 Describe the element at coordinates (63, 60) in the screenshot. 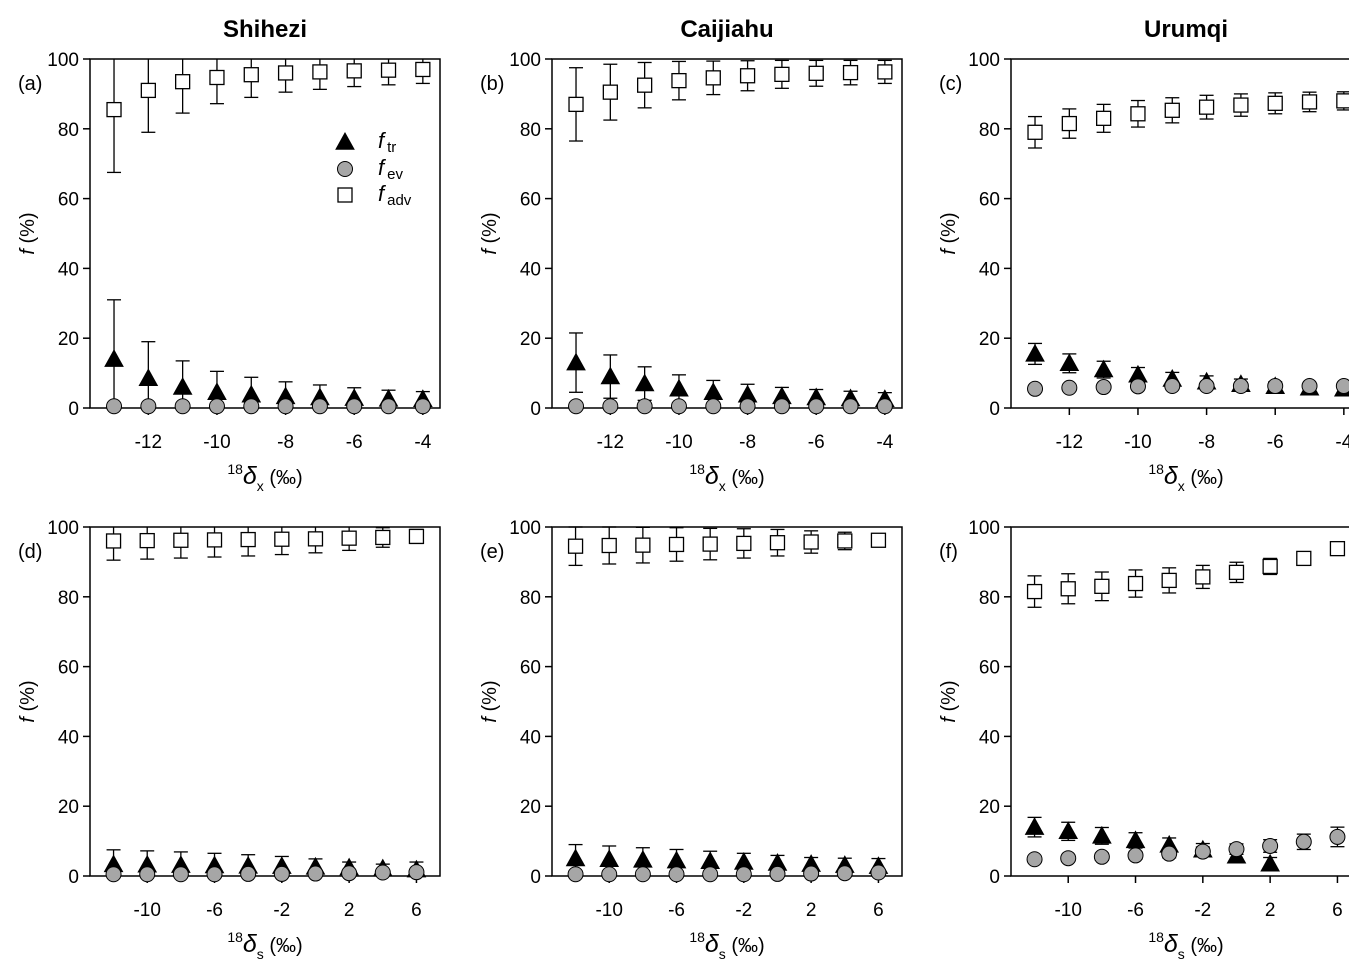

I see `y-tick-label: 100` at that location.